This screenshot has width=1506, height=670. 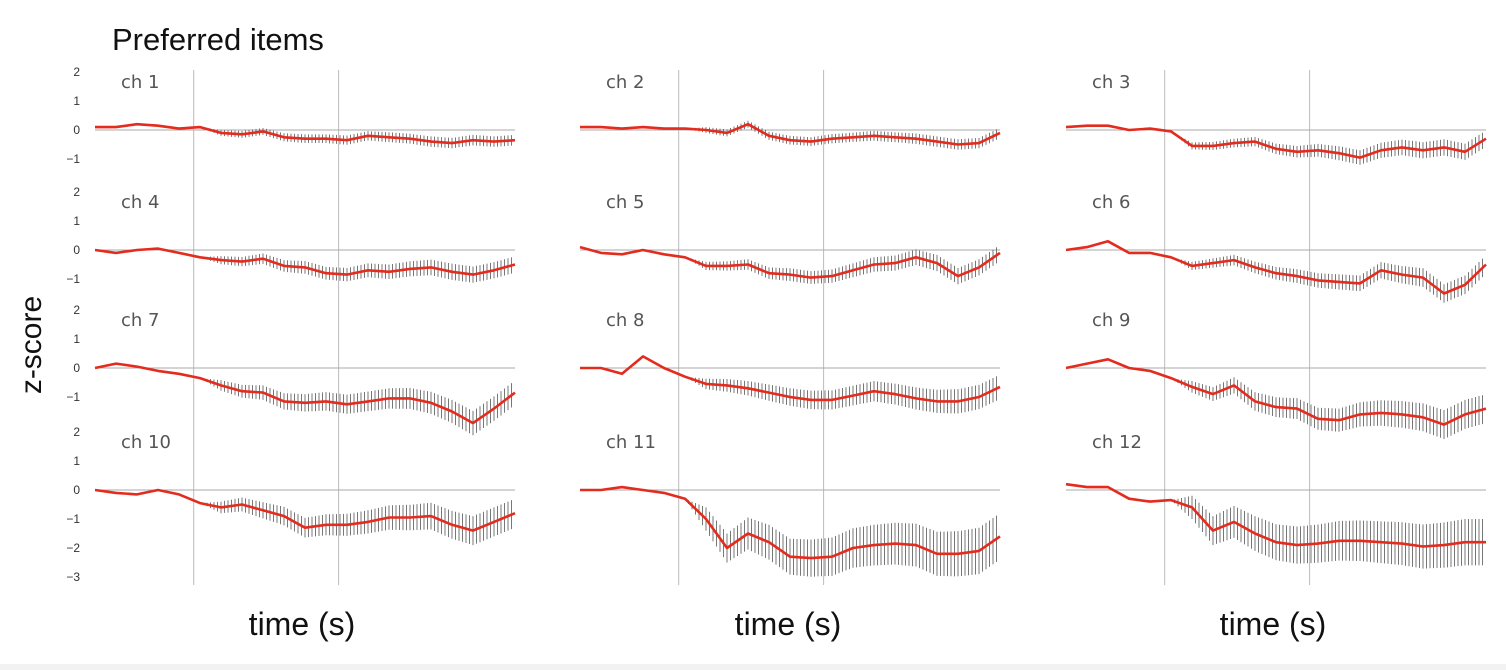 I want to click on panel-label: ch 3, so click(x=1111, y=82).